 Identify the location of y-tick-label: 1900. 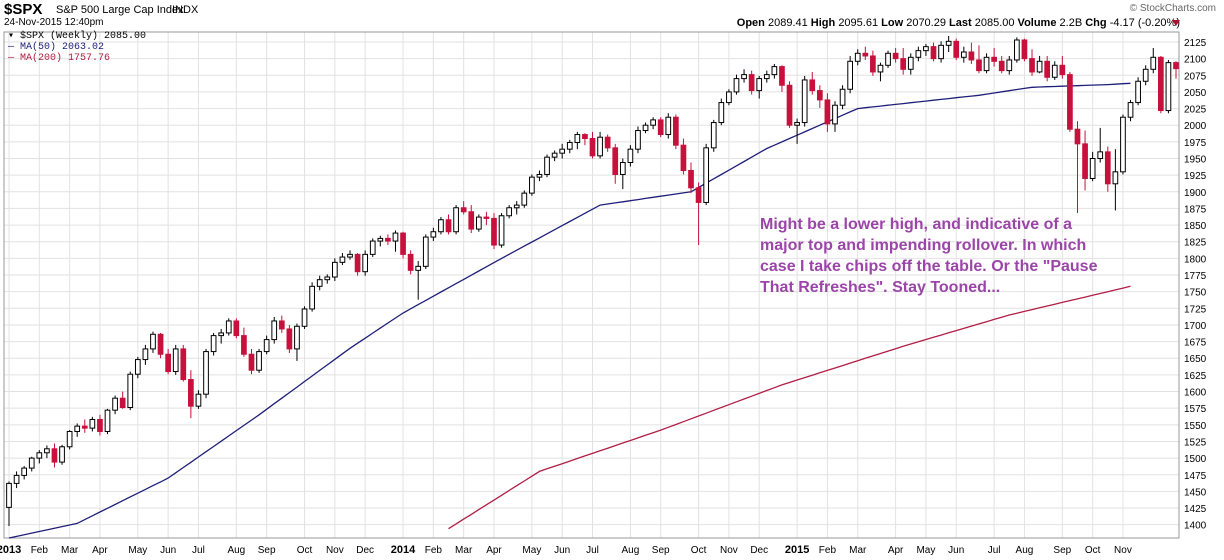
(1195, 193).